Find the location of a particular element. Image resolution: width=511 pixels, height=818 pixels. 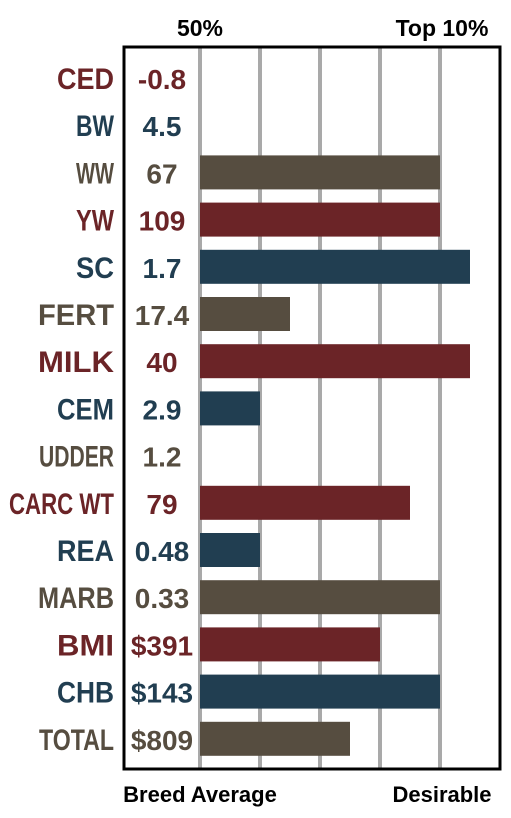

trait-label: CHB is located at coordinates (85, 693).